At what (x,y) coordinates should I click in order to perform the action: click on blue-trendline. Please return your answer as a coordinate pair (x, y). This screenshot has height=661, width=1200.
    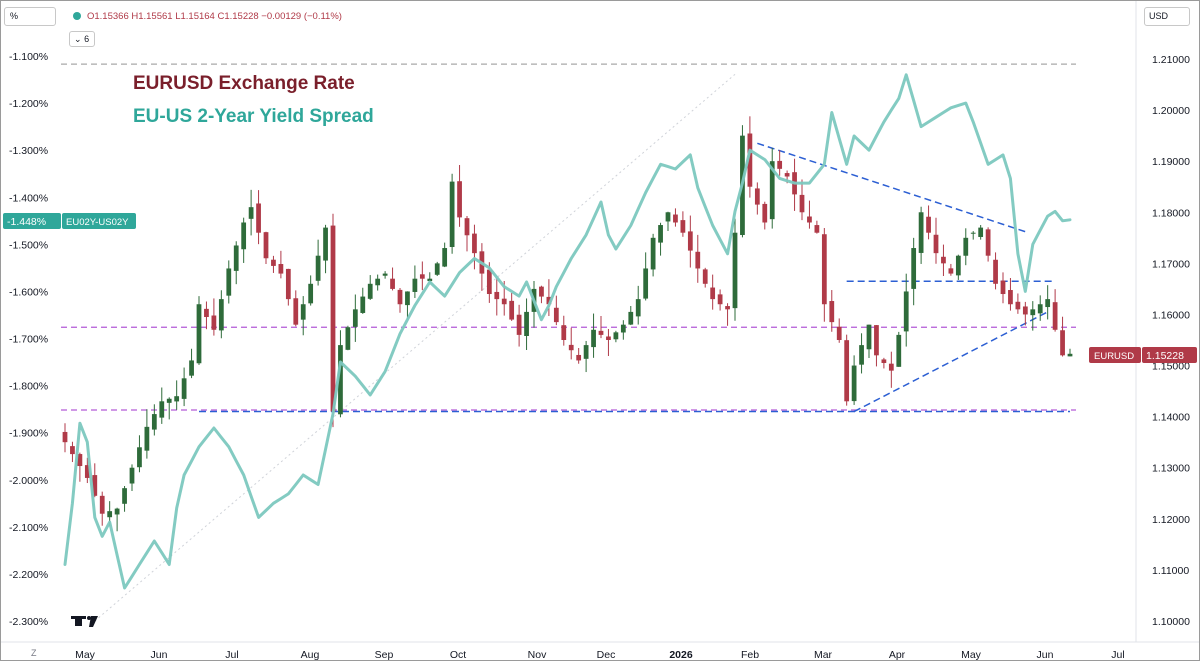
    Looking at the image, I should click on (891, 187).